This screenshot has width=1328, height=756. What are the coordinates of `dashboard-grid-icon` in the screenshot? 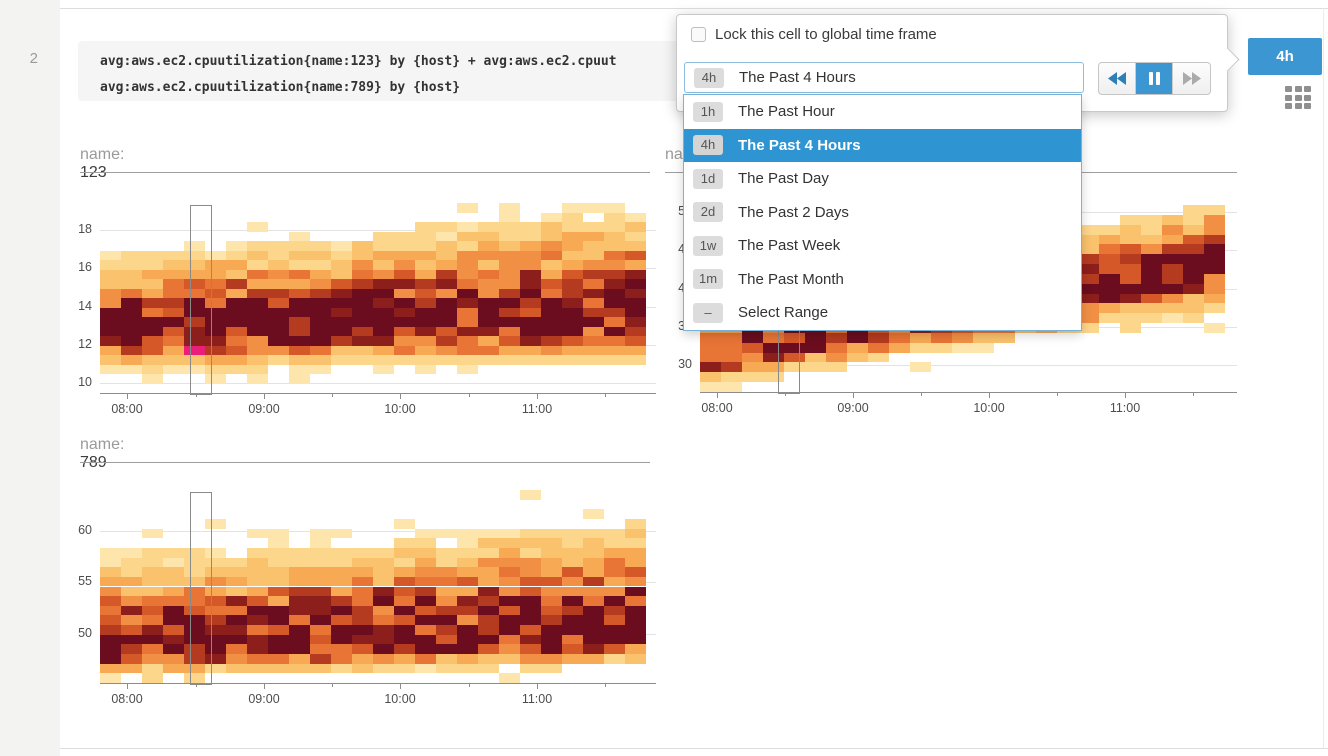 It's located at (1298, 97).